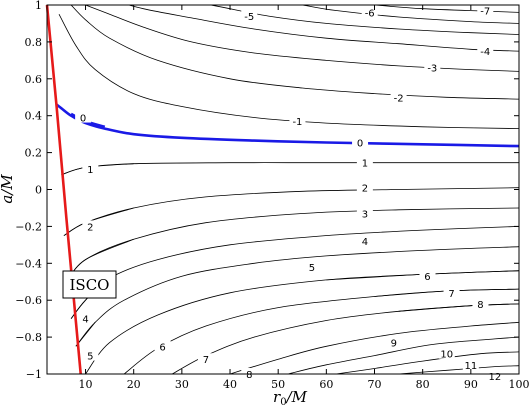 The height and width of the screenshot is (409, 529). What do you see at coordinates (278, 384) in the screenshot?
I see `x-tick-label: 50` at bounding box center [278, 384].